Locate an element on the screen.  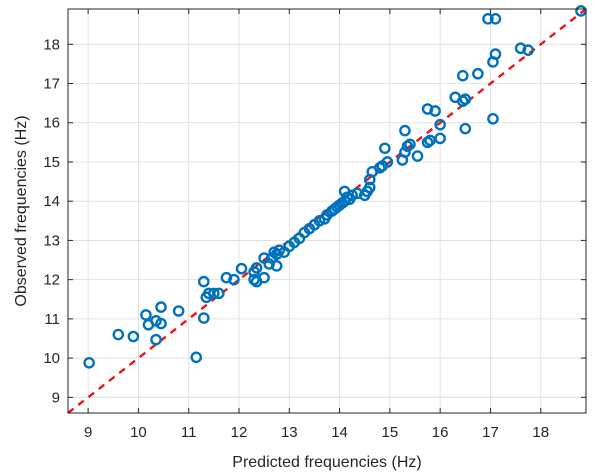
y-tick-label: 15 is located at coordinates (51, 162).